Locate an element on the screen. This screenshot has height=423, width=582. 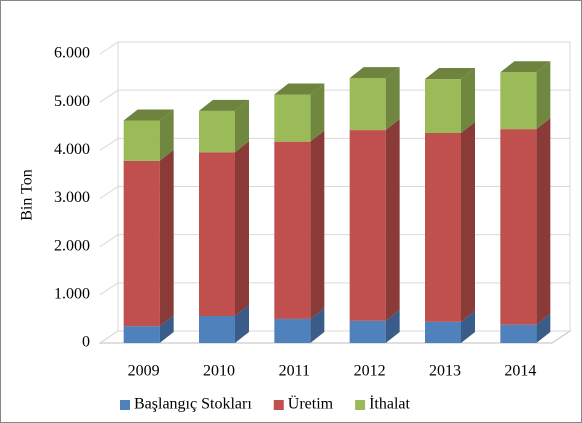
x-tick-label: 2011 is located at coordinates (294, 371).